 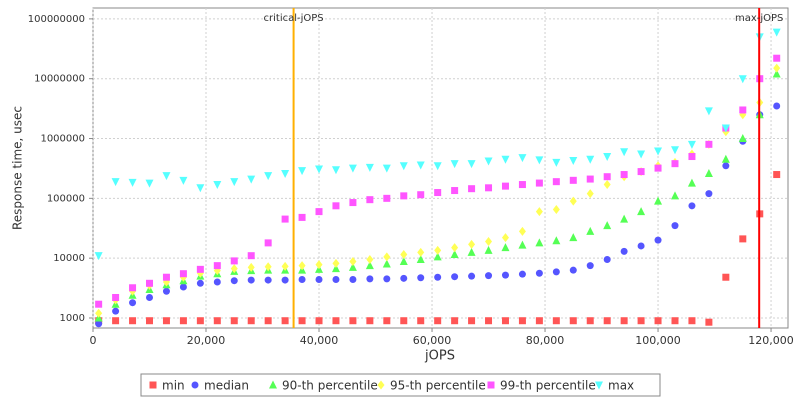 I want to click on x-tick-label: 20,000, so click(x=206, y=340).